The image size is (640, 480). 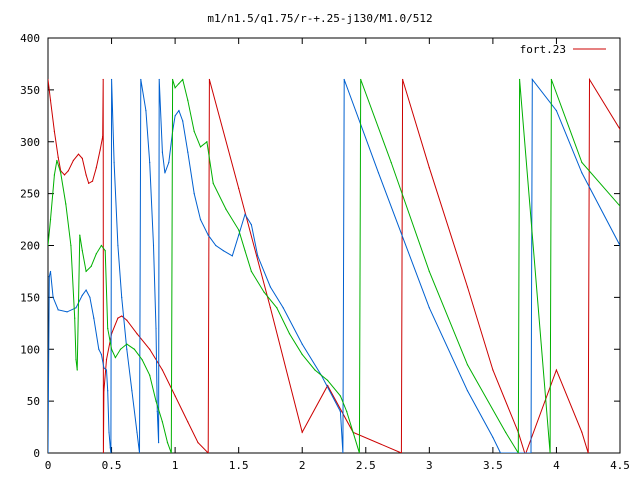 What do you see at coordinates (543, 49) in the screenshot?
I see `legend-label: fort.23` at bounding box center [543, 49].